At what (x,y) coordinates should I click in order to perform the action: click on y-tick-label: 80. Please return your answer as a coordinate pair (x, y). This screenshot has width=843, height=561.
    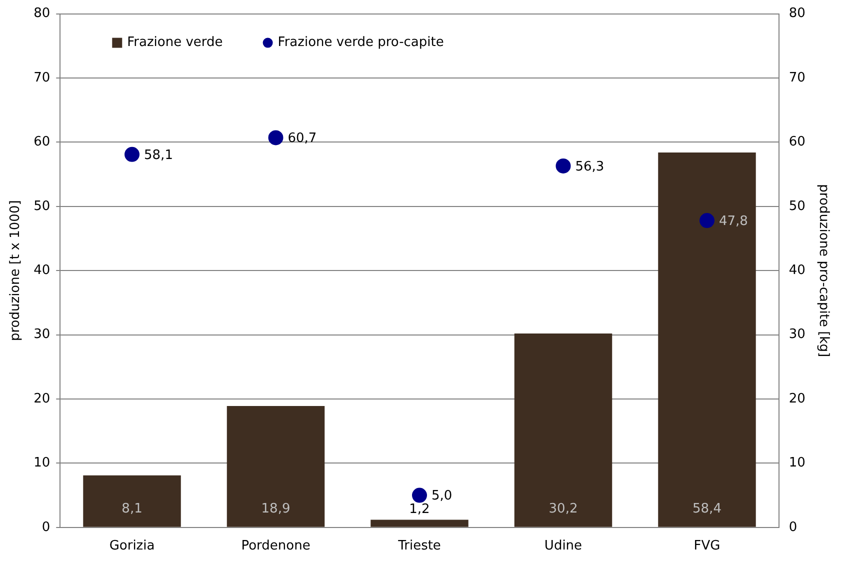
    Looking at the image, I should click on (42, 14).